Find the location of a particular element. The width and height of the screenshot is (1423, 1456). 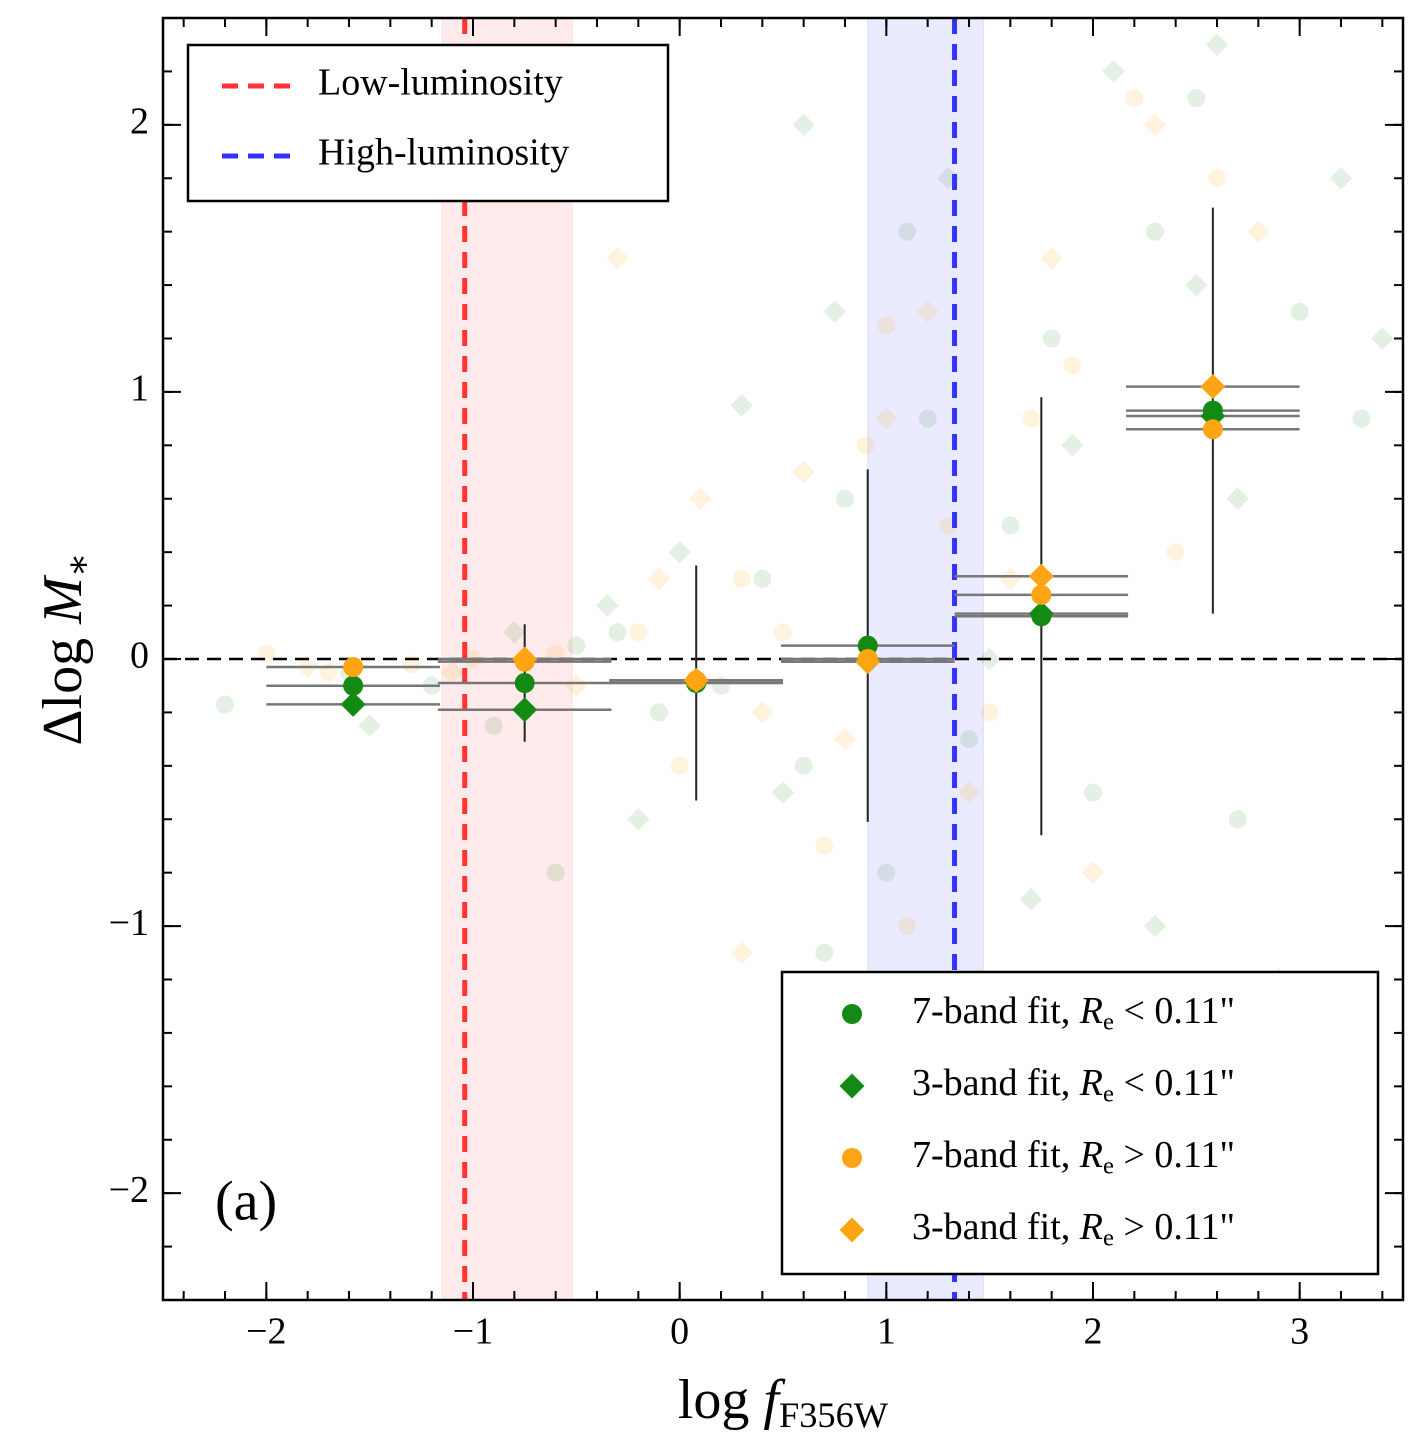

x-tick-label: 2 is located at coordinates (1093, 1332).